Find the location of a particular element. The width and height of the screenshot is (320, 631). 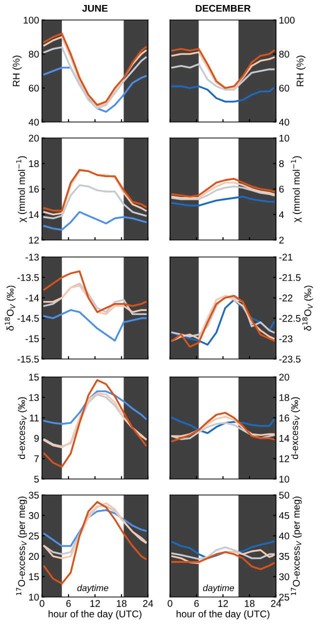

y-tick-label: 50 is located at coordinates (284, 495).